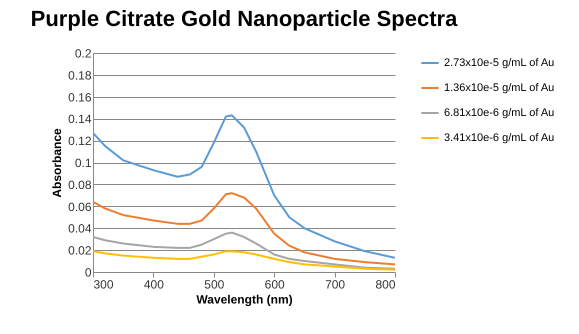 Image resolution: width=579 pixels, height=334 pixels. What do you see at coordinates (499, 113) in the screenshot?
I see `legend-label: 6.81x10e-6 g/mL of Au` at bounding box center [499, 113].